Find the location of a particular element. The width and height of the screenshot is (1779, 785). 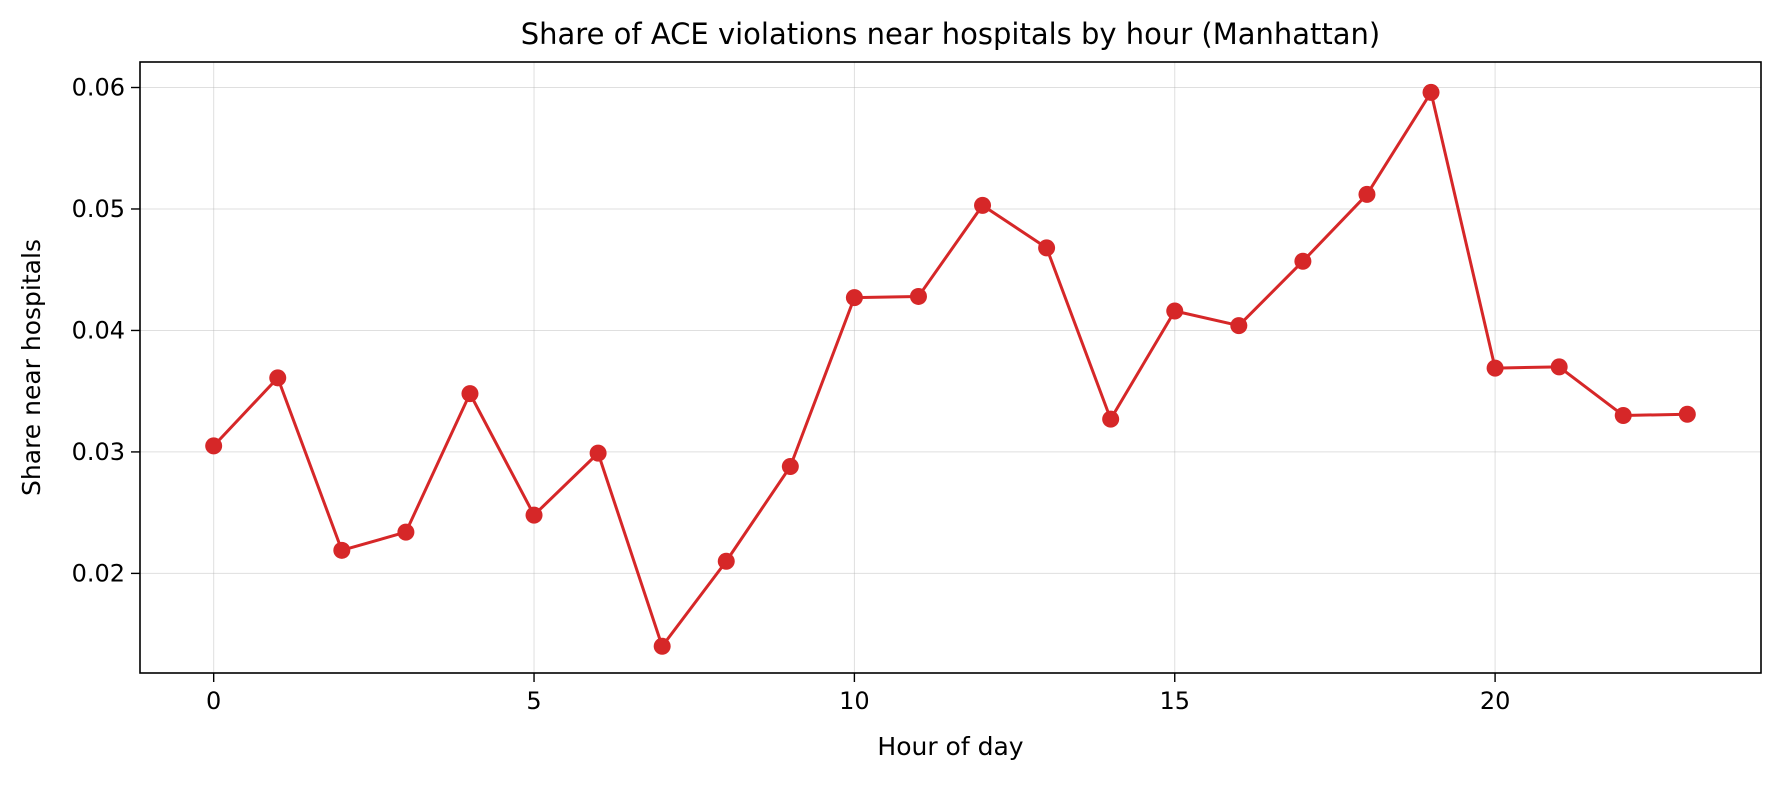

x-tick-label: 20 is located at coordinates (1495, 701).